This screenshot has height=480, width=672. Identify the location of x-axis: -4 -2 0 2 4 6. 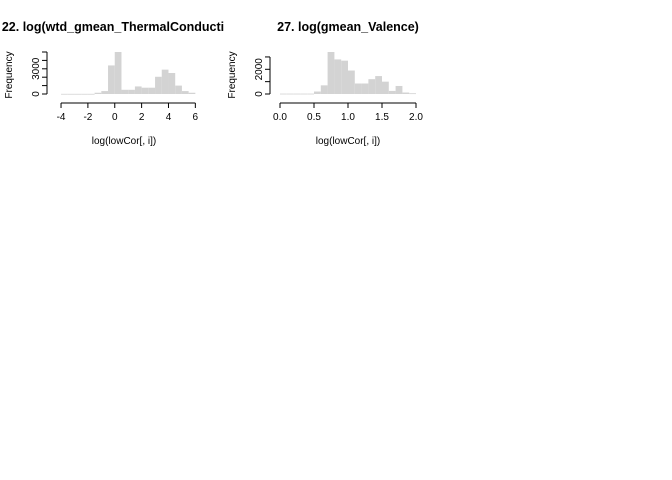
(128, 112).